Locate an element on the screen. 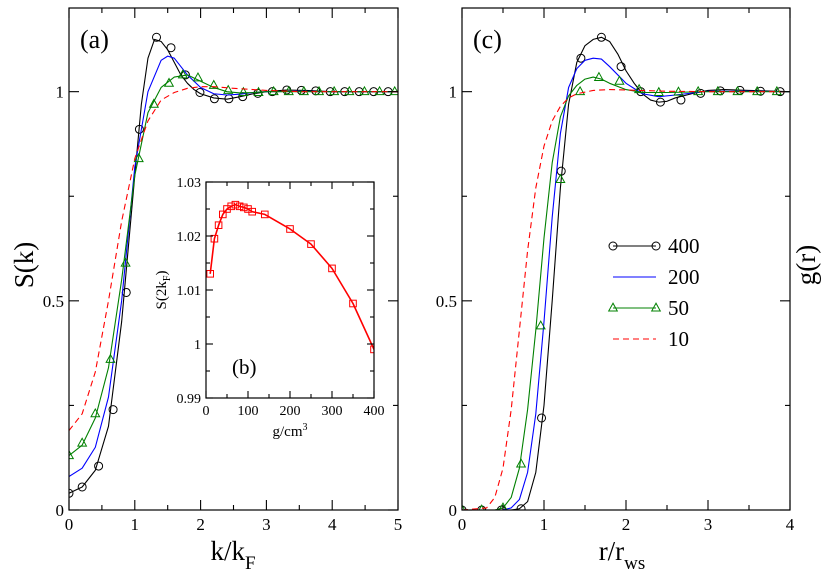  y-axis-label-subscript: F is located at coordinates (167, 278).